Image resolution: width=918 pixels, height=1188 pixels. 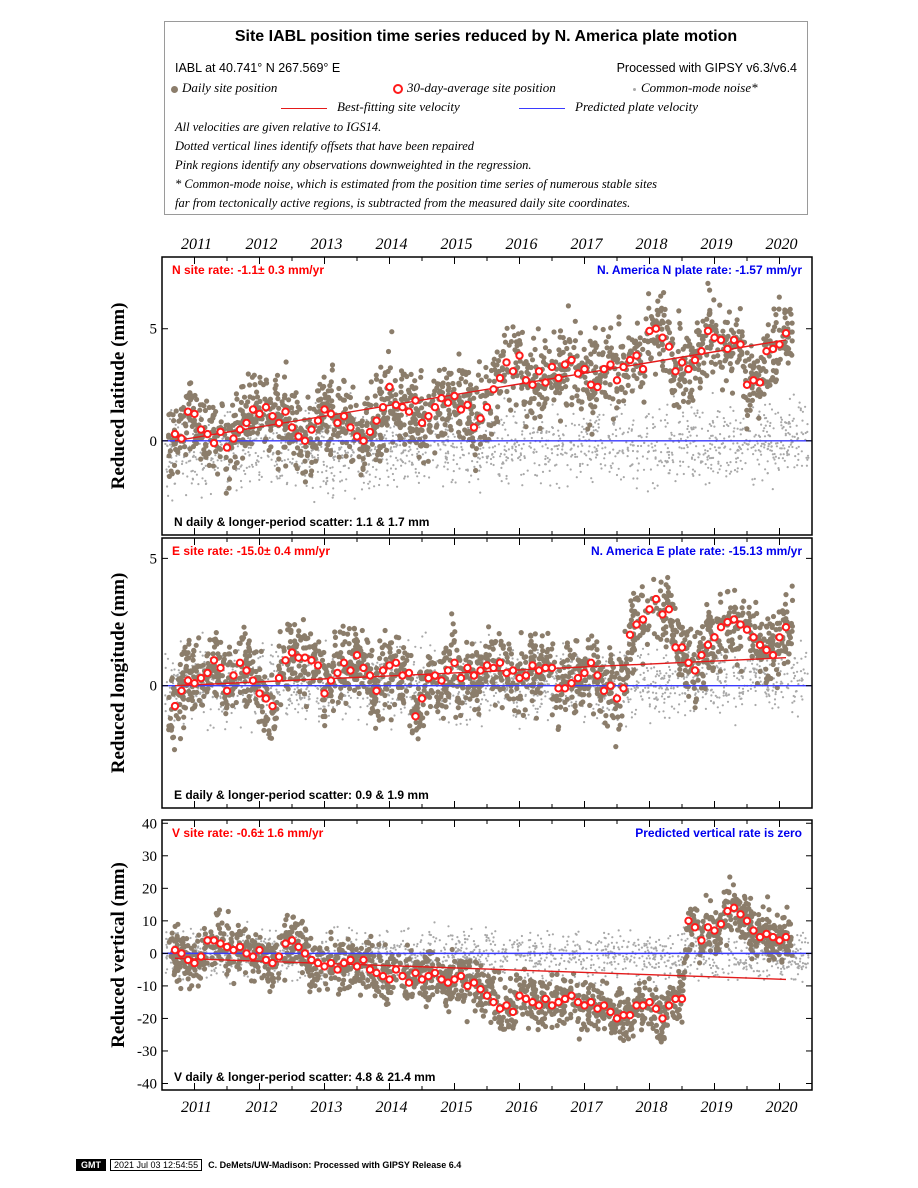 I want to click on top-year-label: 2014, so click(x=391, y=244).